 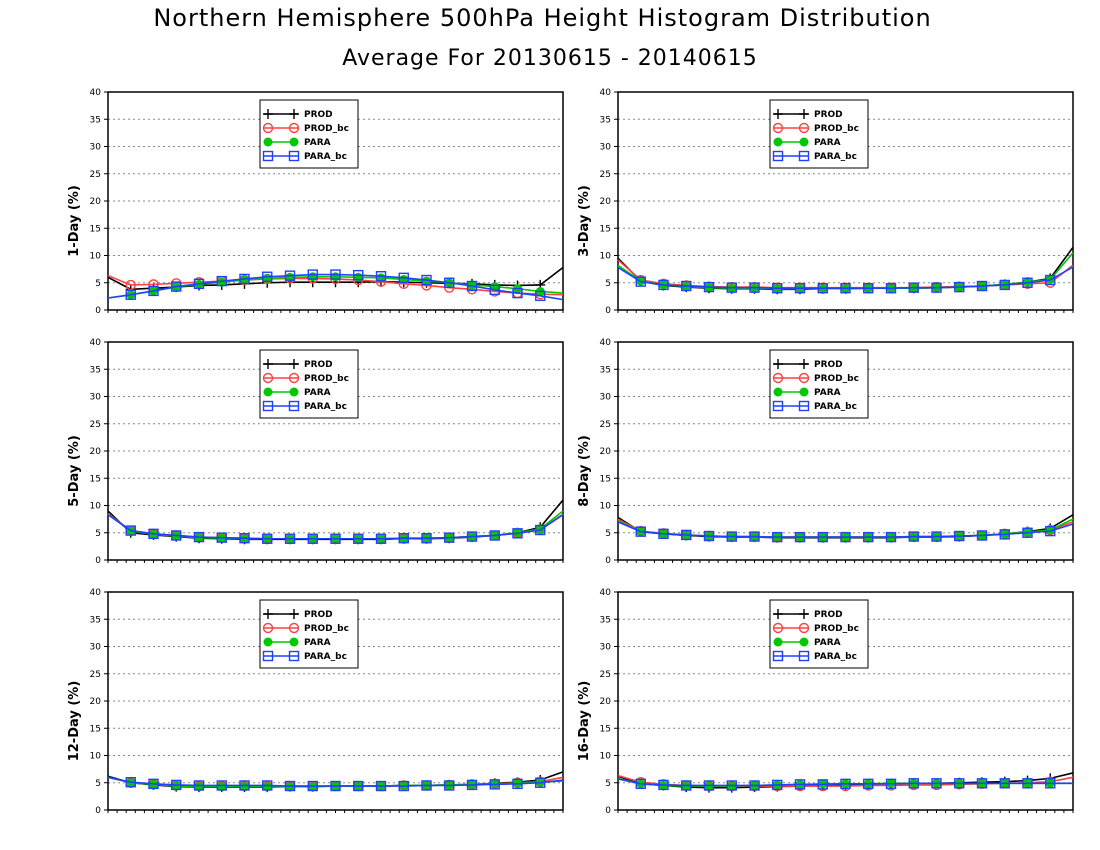 I want to click on y-axis-label: 5-Day (%), so click(x=74, y=471).